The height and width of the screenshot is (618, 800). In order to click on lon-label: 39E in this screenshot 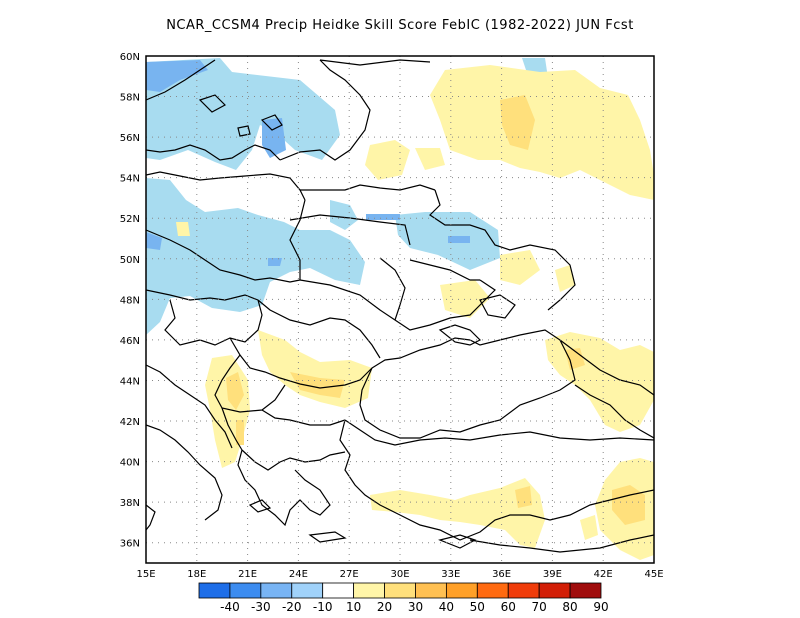, I will do `click(552, 574)`.